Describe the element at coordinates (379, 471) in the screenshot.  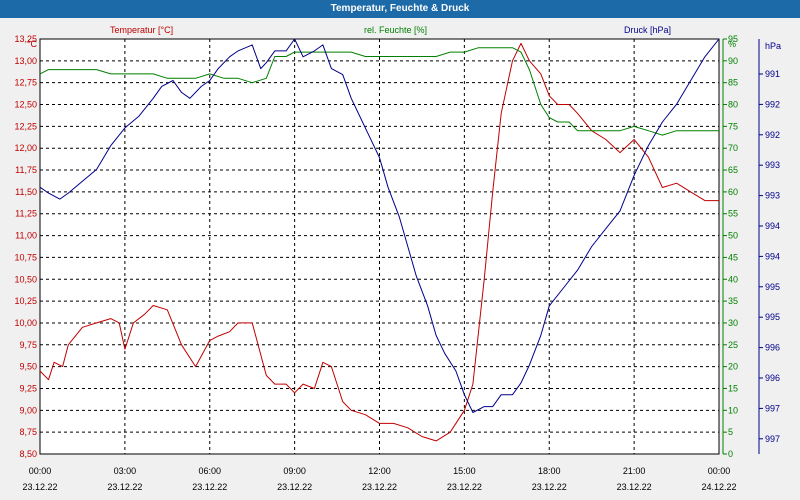
I see `x-tick-label-time: 12:00` at that location.